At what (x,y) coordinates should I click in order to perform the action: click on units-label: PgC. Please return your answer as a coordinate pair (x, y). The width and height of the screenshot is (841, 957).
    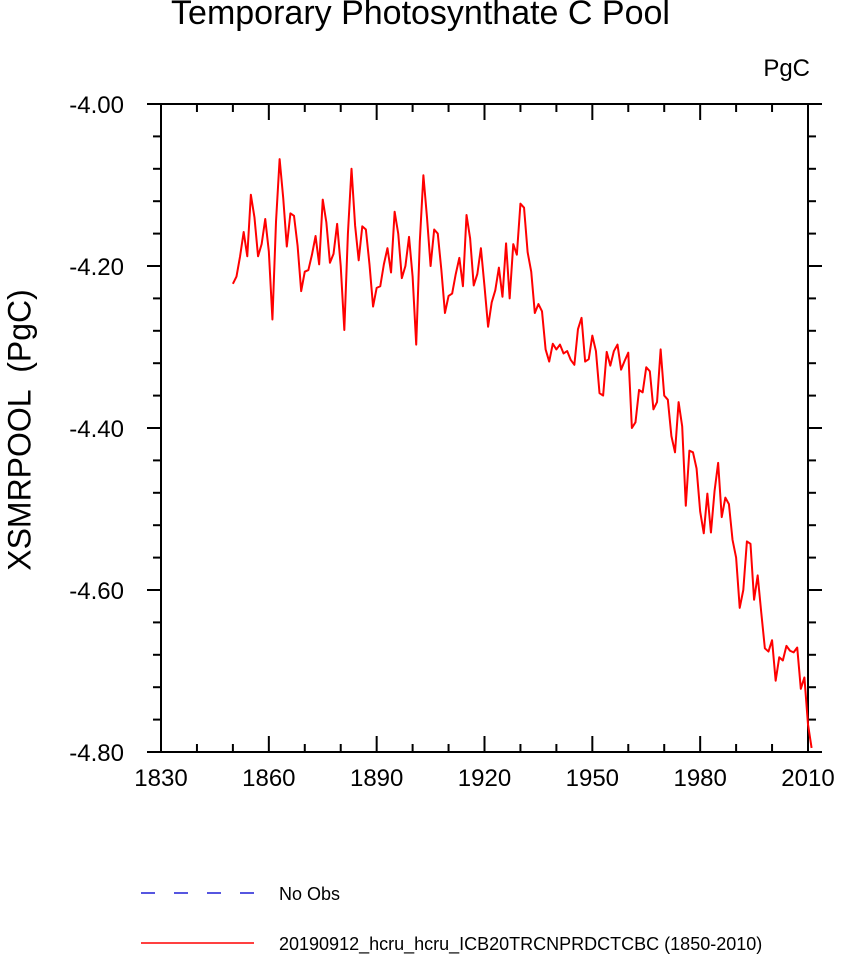
    Looking at the image, I should click on (786, 68).